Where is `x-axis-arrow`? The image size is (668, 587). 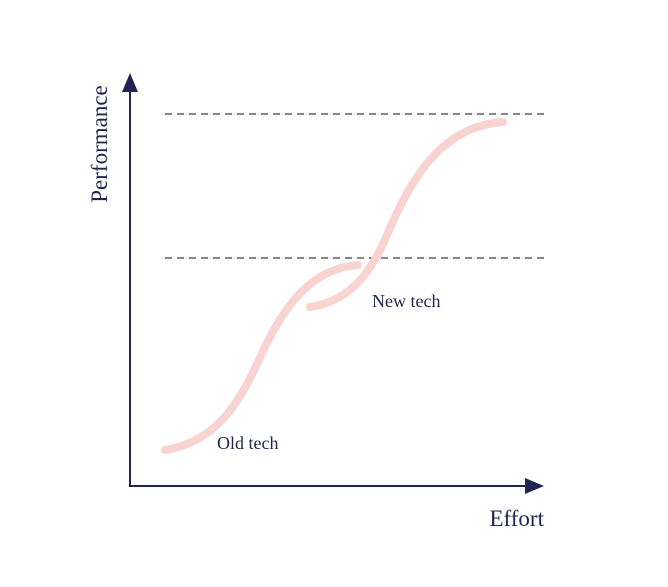 x-axis-arrow is located at coordinates (534, 486).